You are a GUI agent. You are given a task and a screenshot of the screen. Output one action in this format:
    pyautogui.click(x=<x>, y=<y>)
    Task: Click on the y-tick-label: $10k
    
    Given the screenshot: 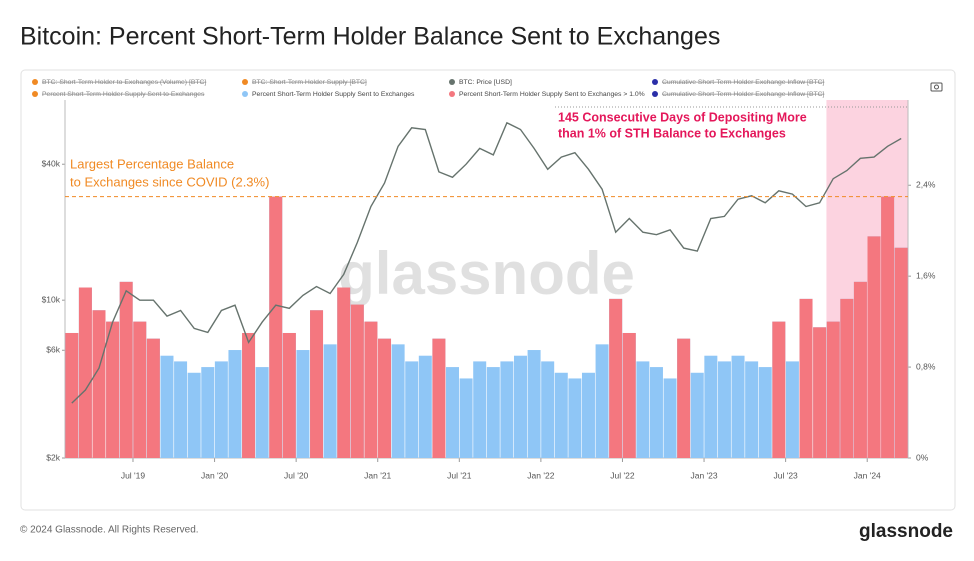 What is the action you would take?
    pyautogui.click(x=51, y=299)
    